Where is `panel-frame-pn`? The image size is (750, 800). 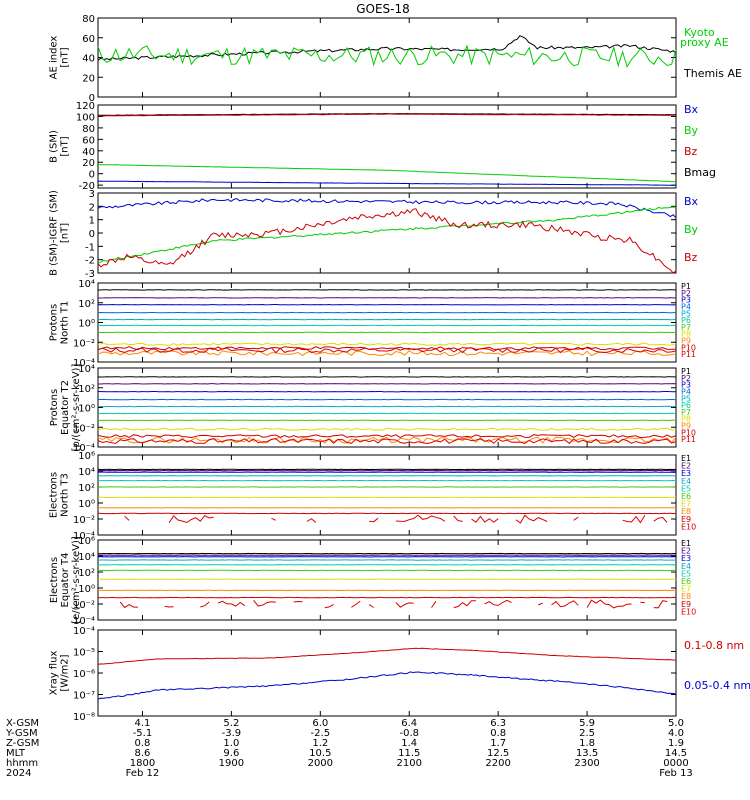 panel-frame-pn is located at coordinates (387, 322).